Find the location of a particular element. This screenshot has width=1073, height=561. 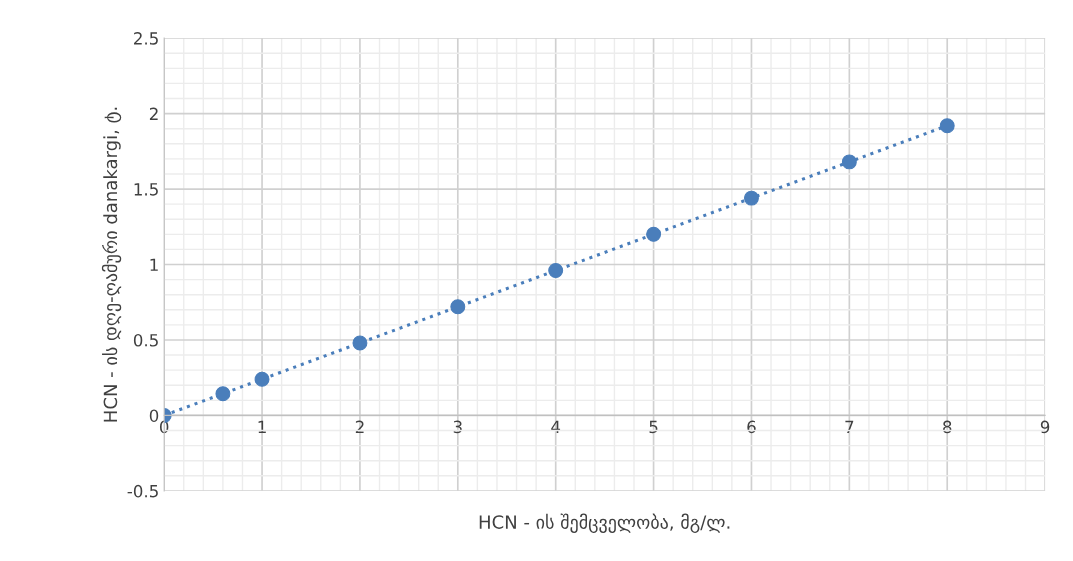

y-tick-label: 0.5 is located at coordinates (145, 340).